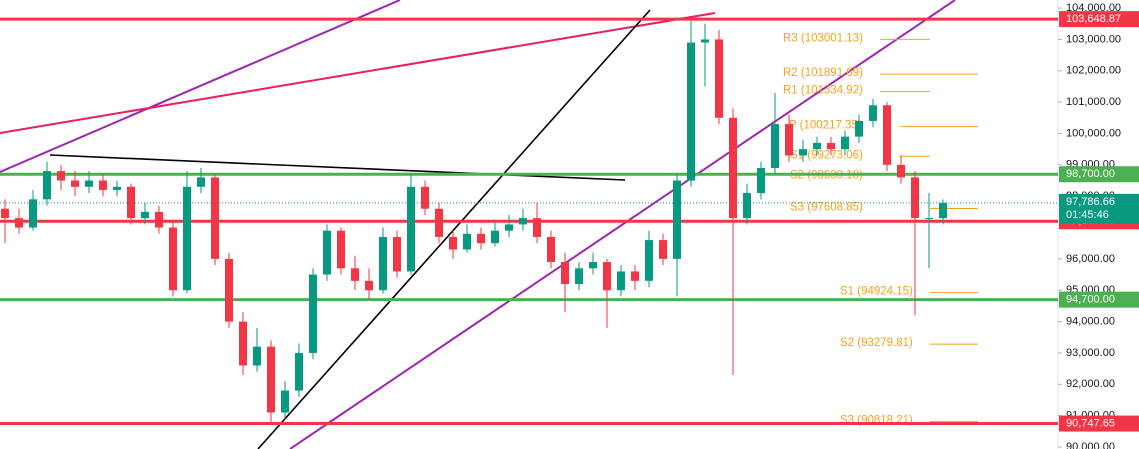 The height and width of the screenshot is (449, 1139). Describe the element at coordinates (1090, 321) in the screenshot. I see `y-tick-label: 94,000.00` at that location.